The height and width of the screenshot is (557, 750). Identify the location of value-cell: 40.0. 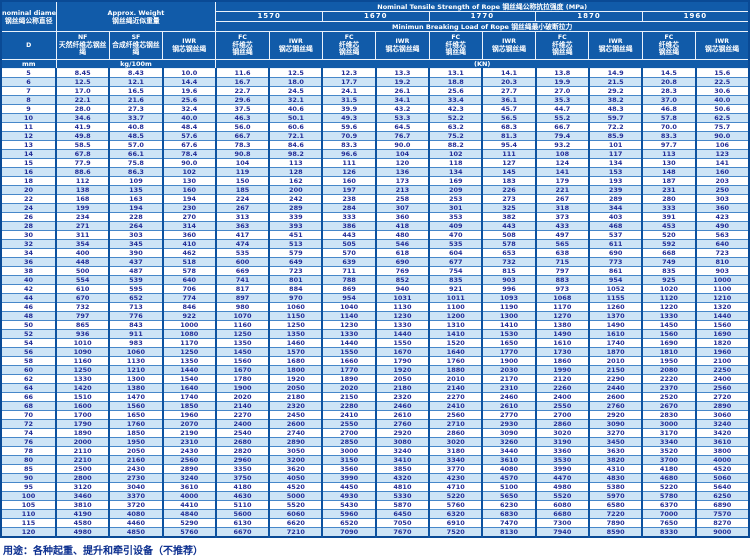
(721, 100).